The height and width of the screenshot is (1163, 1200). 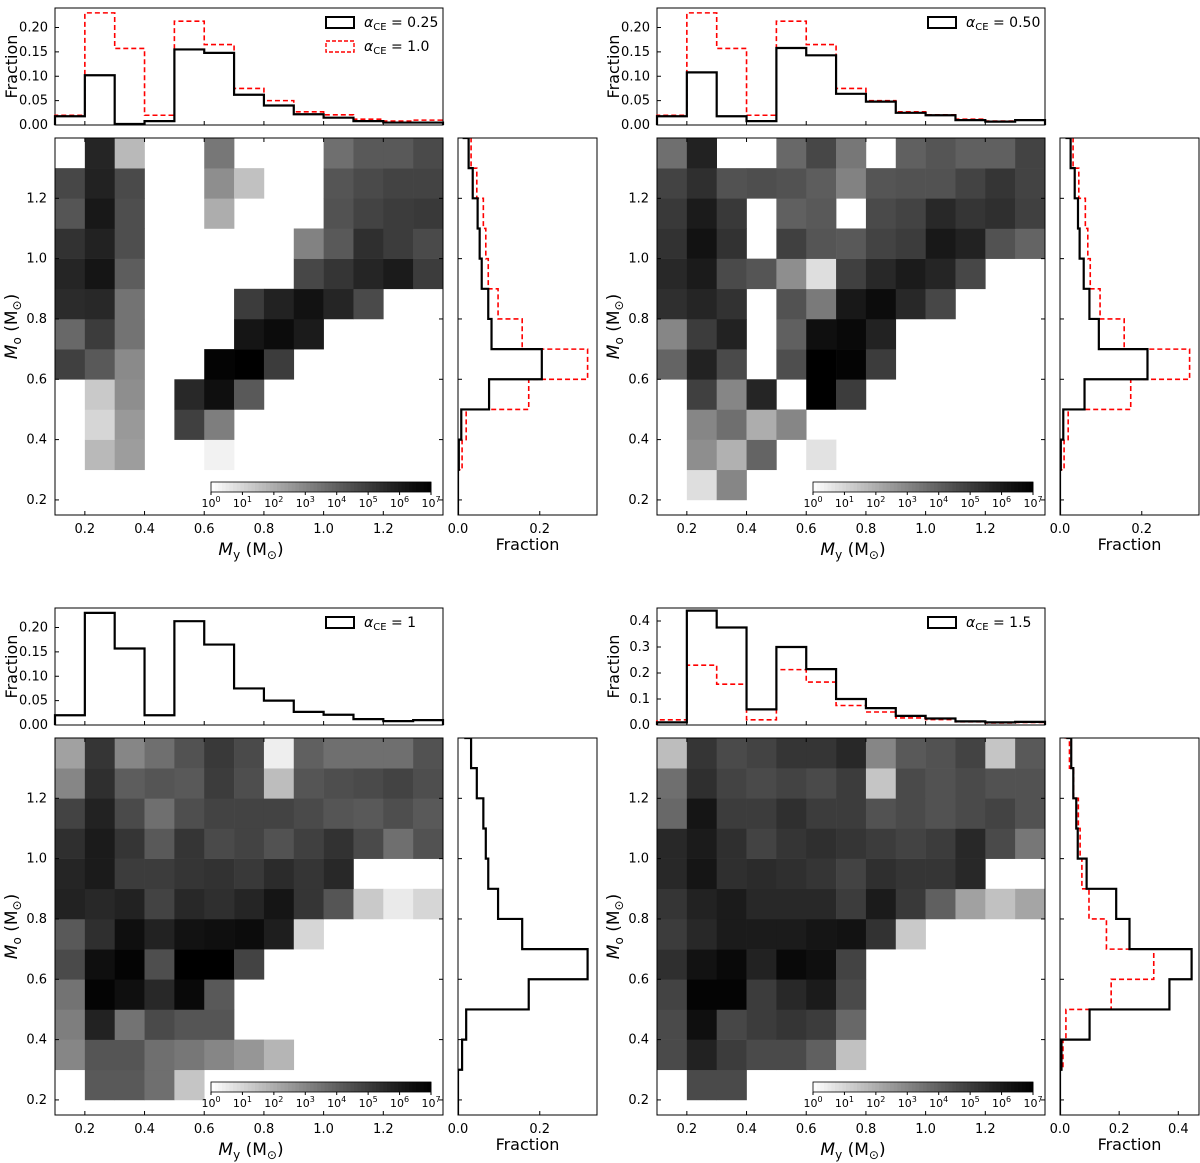 I want to click on y-tick-label: 0.2, so click(x=36, y=500).